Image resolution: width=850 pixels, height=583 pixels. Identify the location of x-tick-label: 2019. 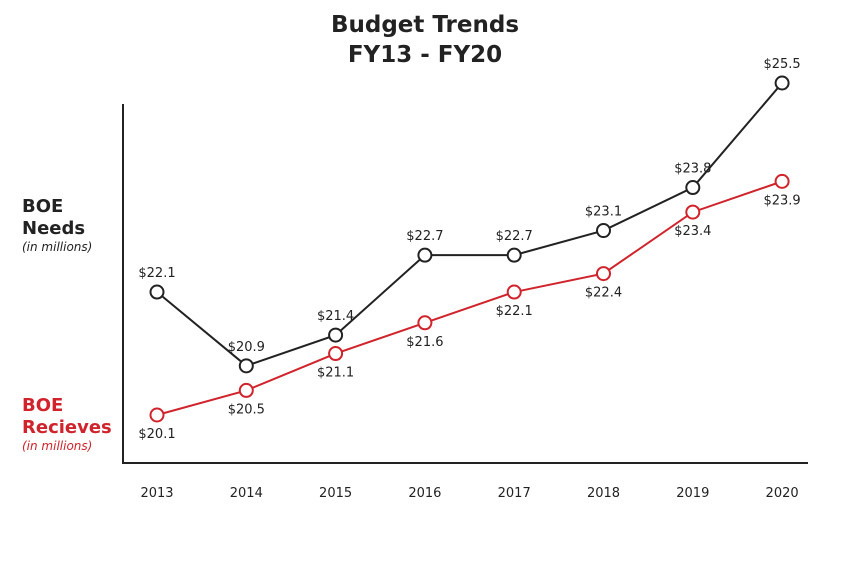
(692, 493).